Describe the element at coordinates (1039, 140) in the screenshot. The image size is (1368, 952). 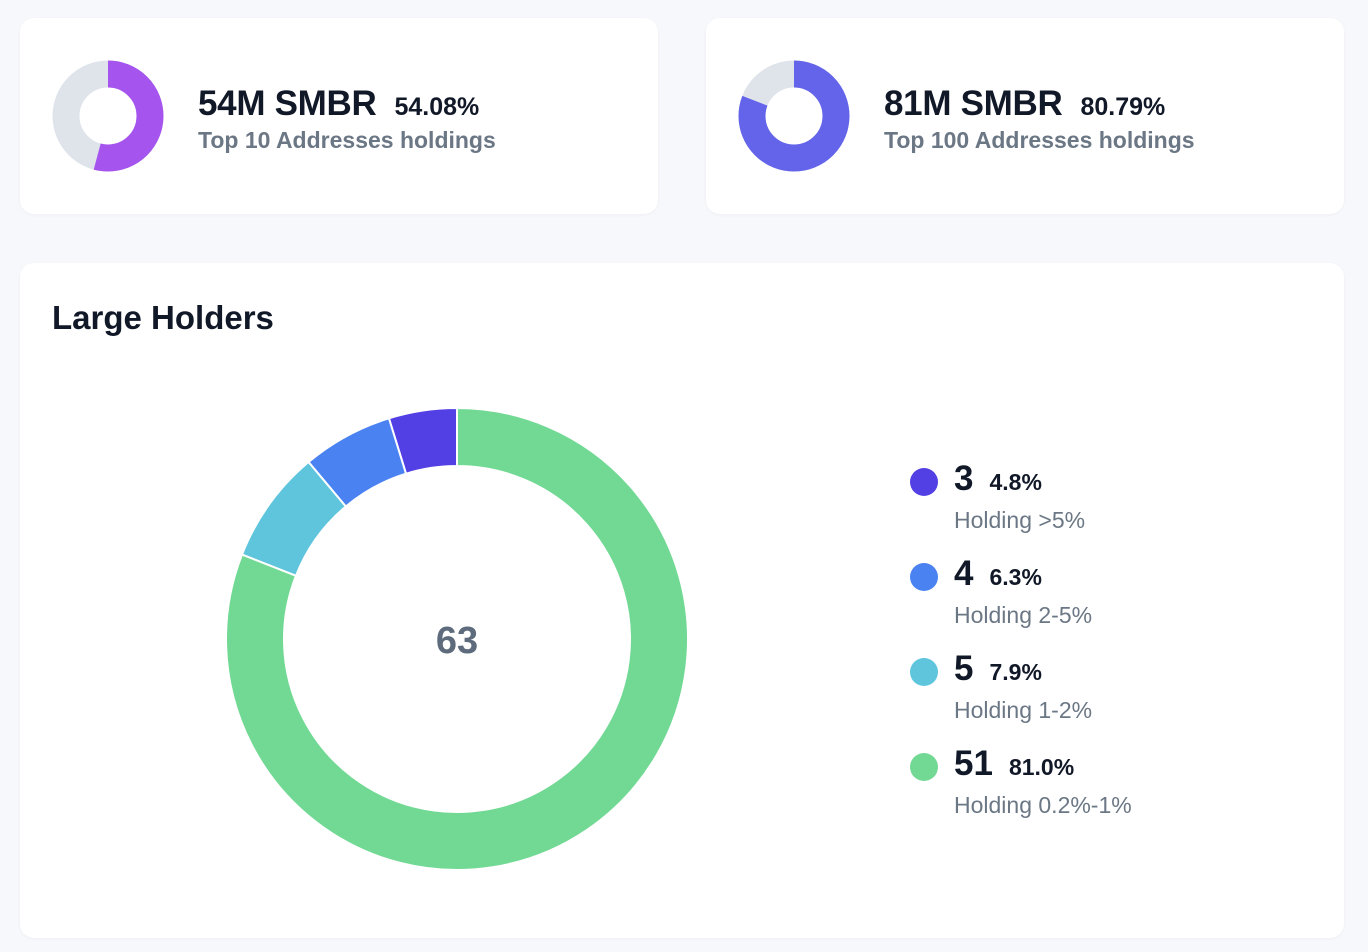
I see `top100-label: Top 100 Addresses holdings` at that location.